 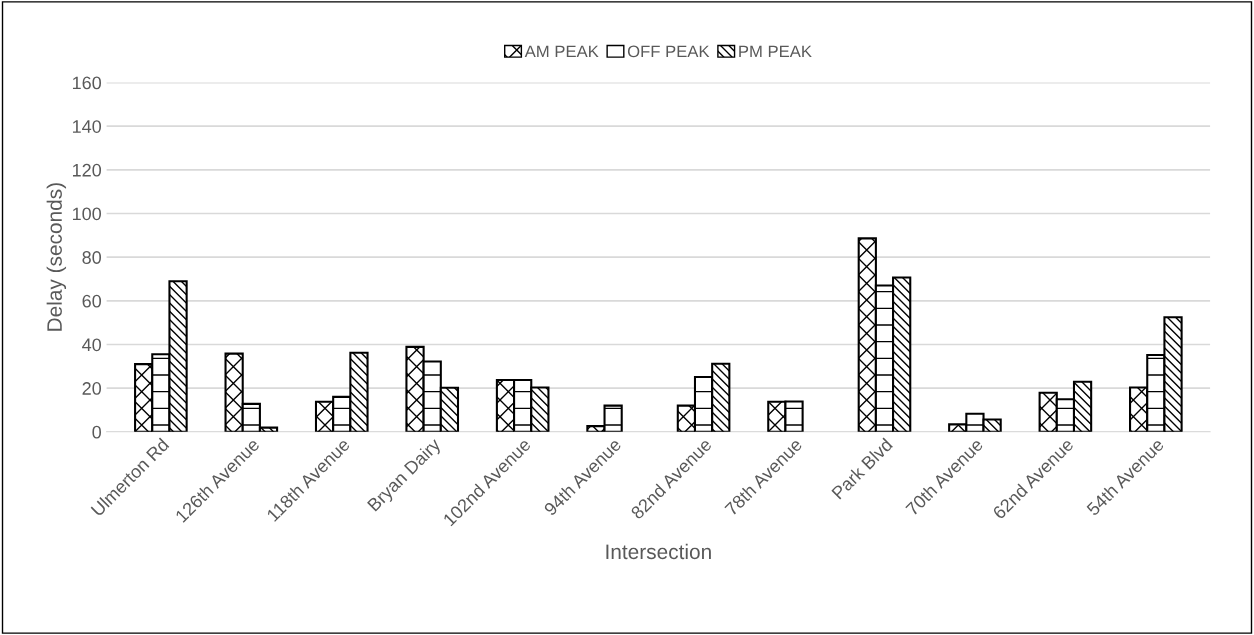 I want to click on y-tick-label: 80, so click(x=92, y=257).